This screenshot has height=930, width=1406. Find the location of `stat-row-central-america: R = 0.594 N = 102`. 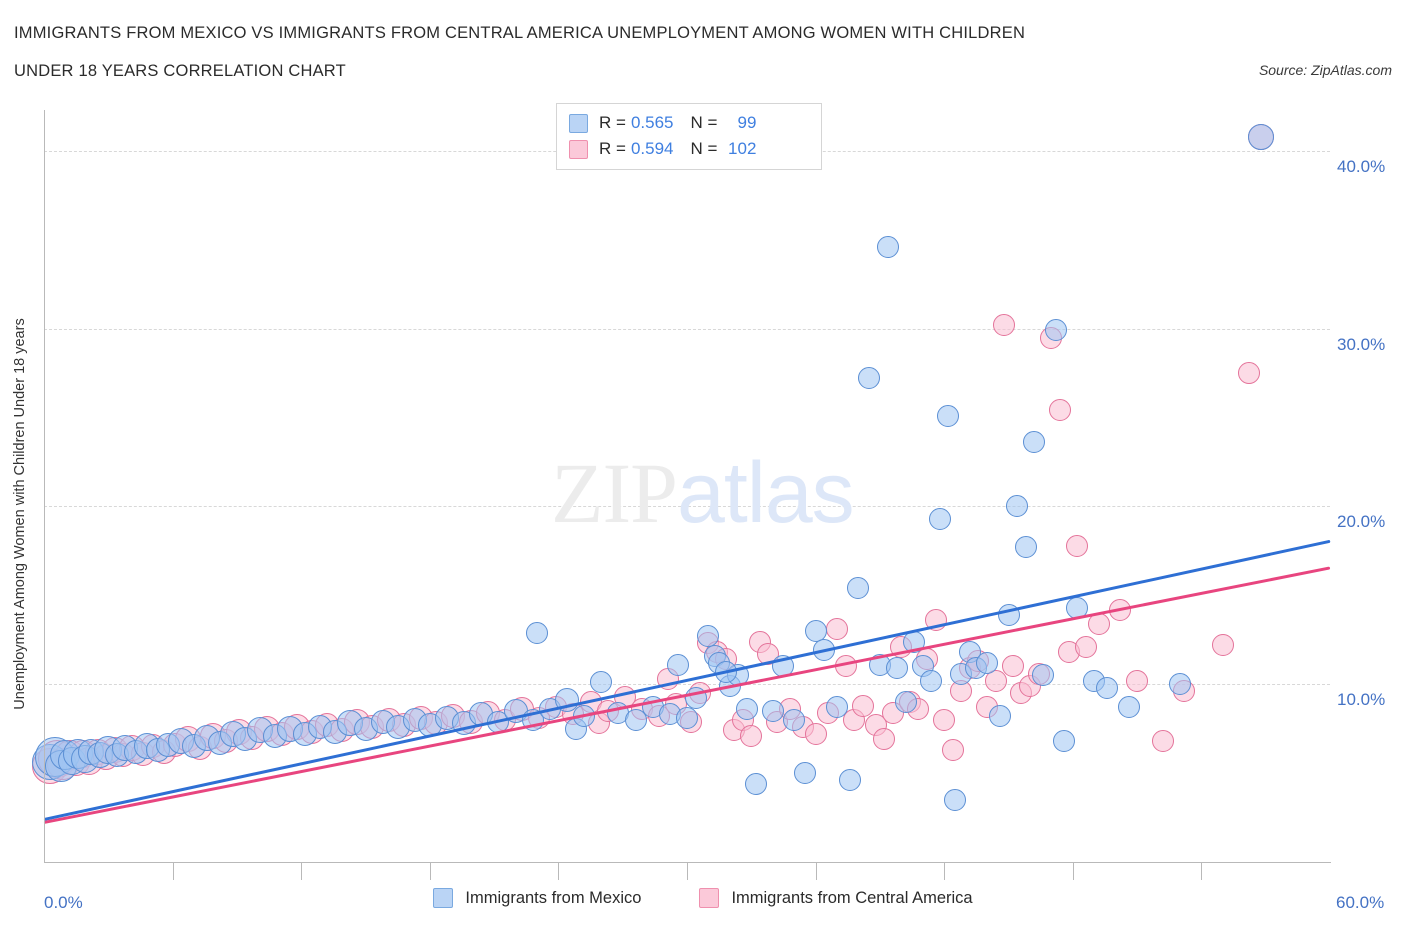

stat-row-central-america: R = 0.594 N = 102 is located at coordinates (690, 149).